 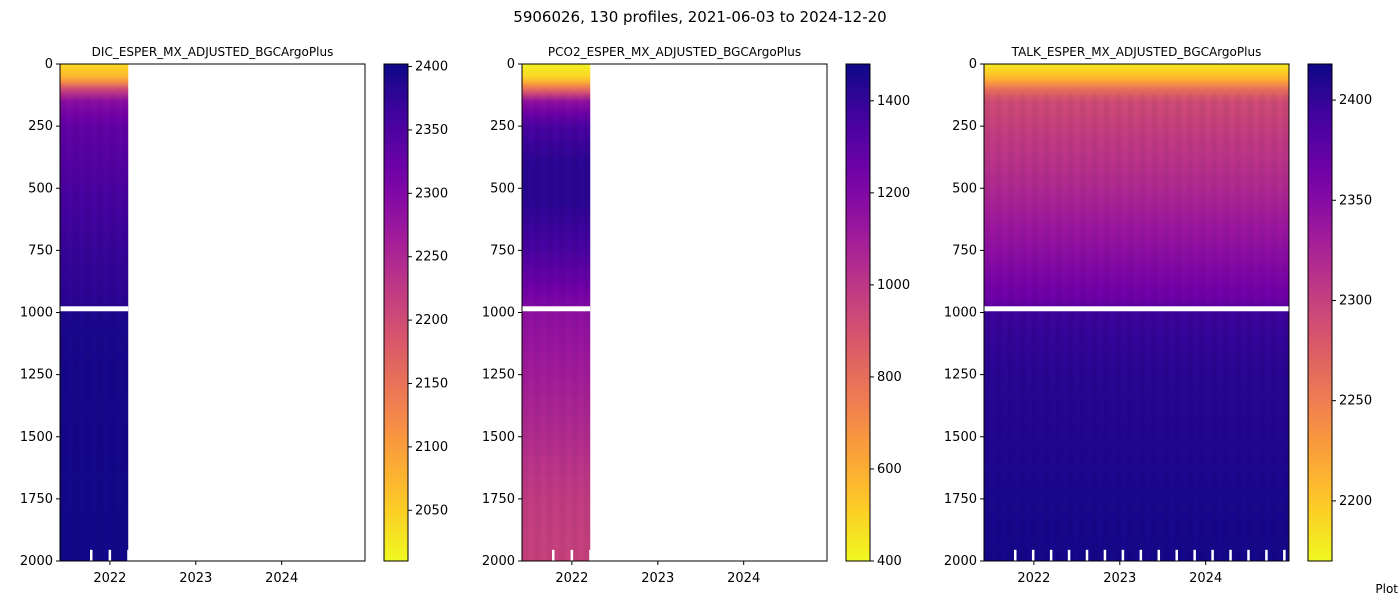 I want to click on talk-y-tick-label: 1250, so click(x=960, y=375).